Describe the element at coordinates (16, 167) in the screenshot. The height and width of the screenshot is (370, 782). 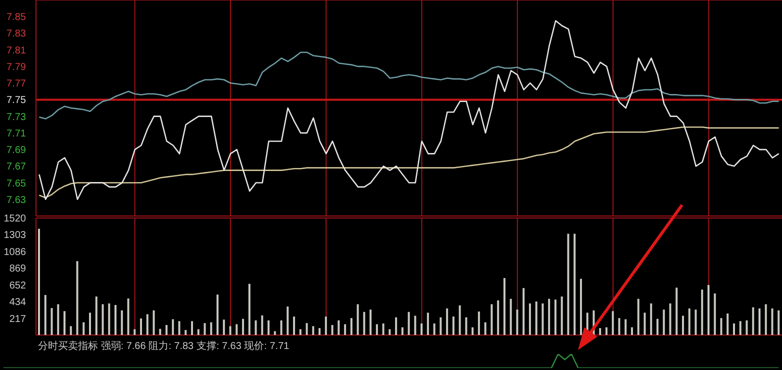
I see `y-tick-label: 7.67` at that location.